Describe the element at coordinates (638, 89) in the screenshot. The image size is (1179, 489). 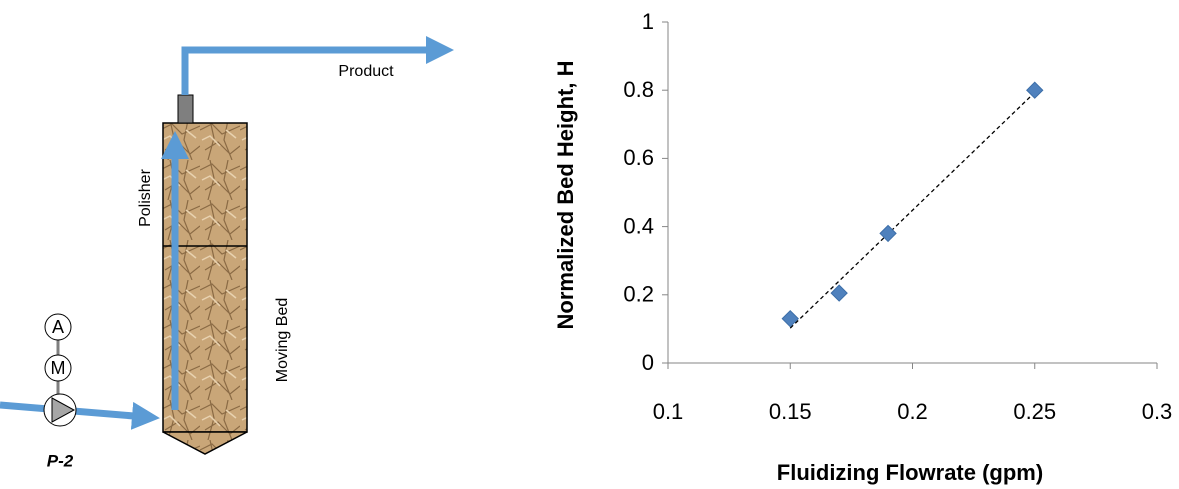
I see `y-tick-label: 0.8` at that location.